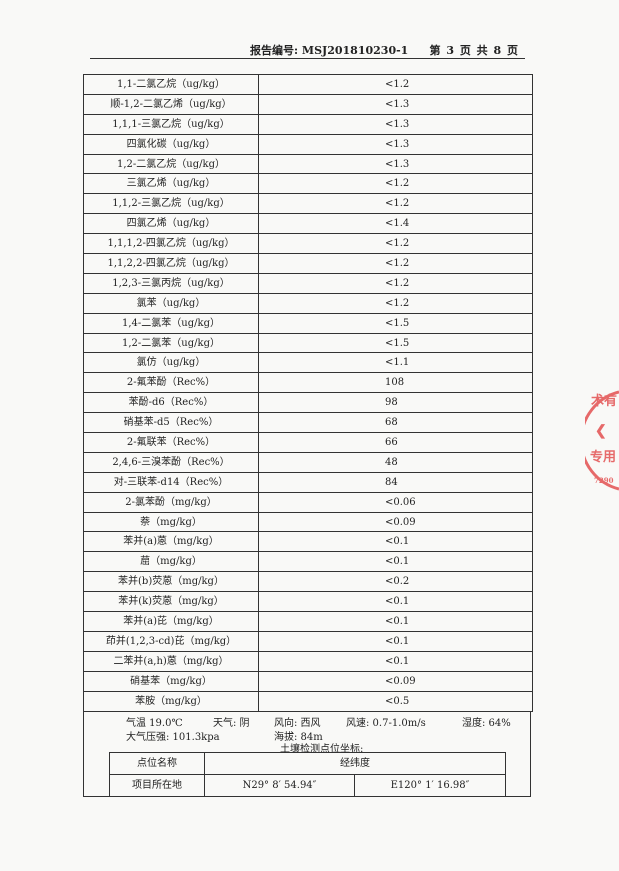  Describe the element at coordinates (308, 124) in the screenshot. I see `table-row: 1,1,1-三氯乙烷（ug/kg） <1.3` at that location.